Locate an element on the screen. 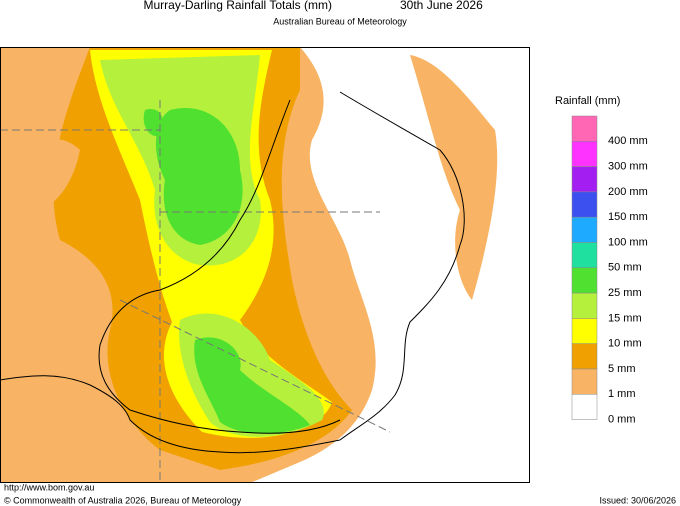 The height and width of the screenshot is (506, 680). legend-label: 0 mm is located at coordinates (622, 420).